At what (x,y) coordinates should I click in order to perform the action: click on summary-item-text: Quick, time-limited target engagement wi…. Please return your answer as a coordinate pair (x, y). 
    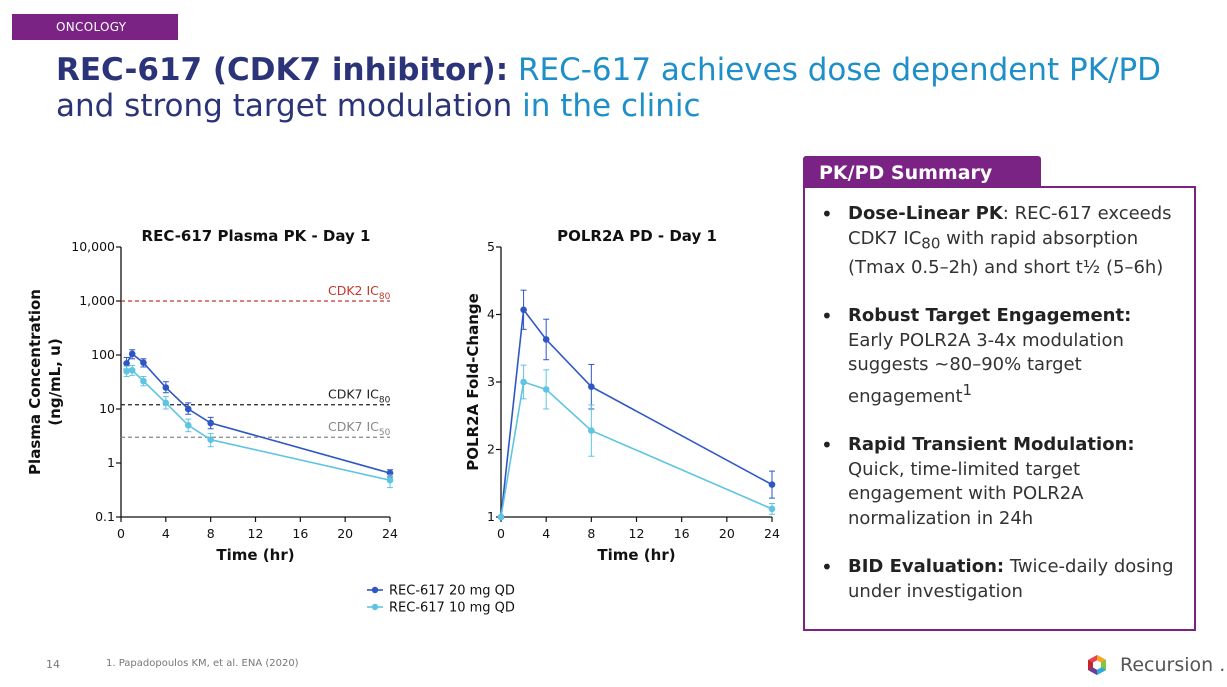
    Looking at the image, I should click on (966, 493).